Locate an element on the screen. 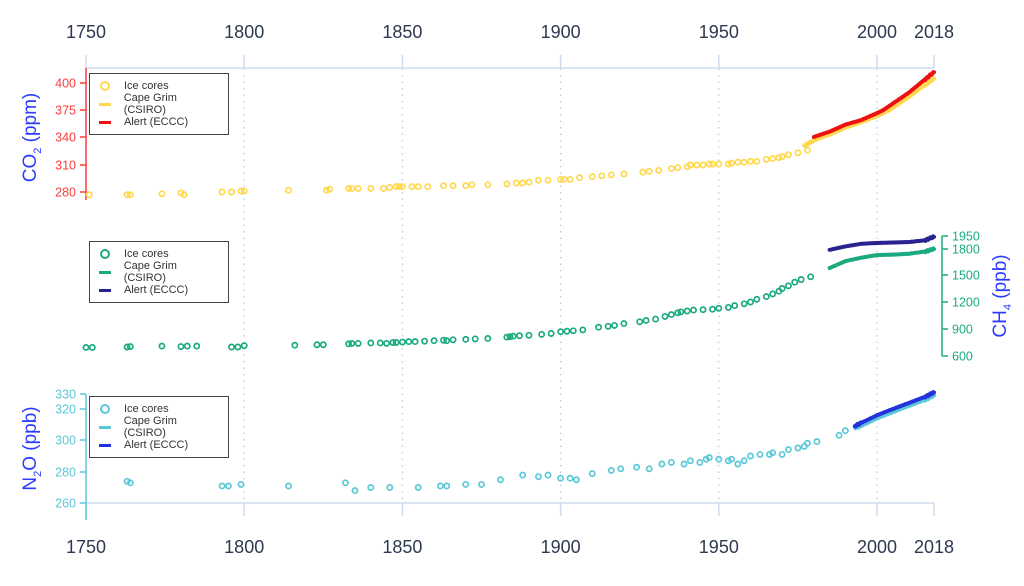 The width and height of the screenshot is (1024, 586). x-tick-label: 1800 is located at coordinates (244, 32).